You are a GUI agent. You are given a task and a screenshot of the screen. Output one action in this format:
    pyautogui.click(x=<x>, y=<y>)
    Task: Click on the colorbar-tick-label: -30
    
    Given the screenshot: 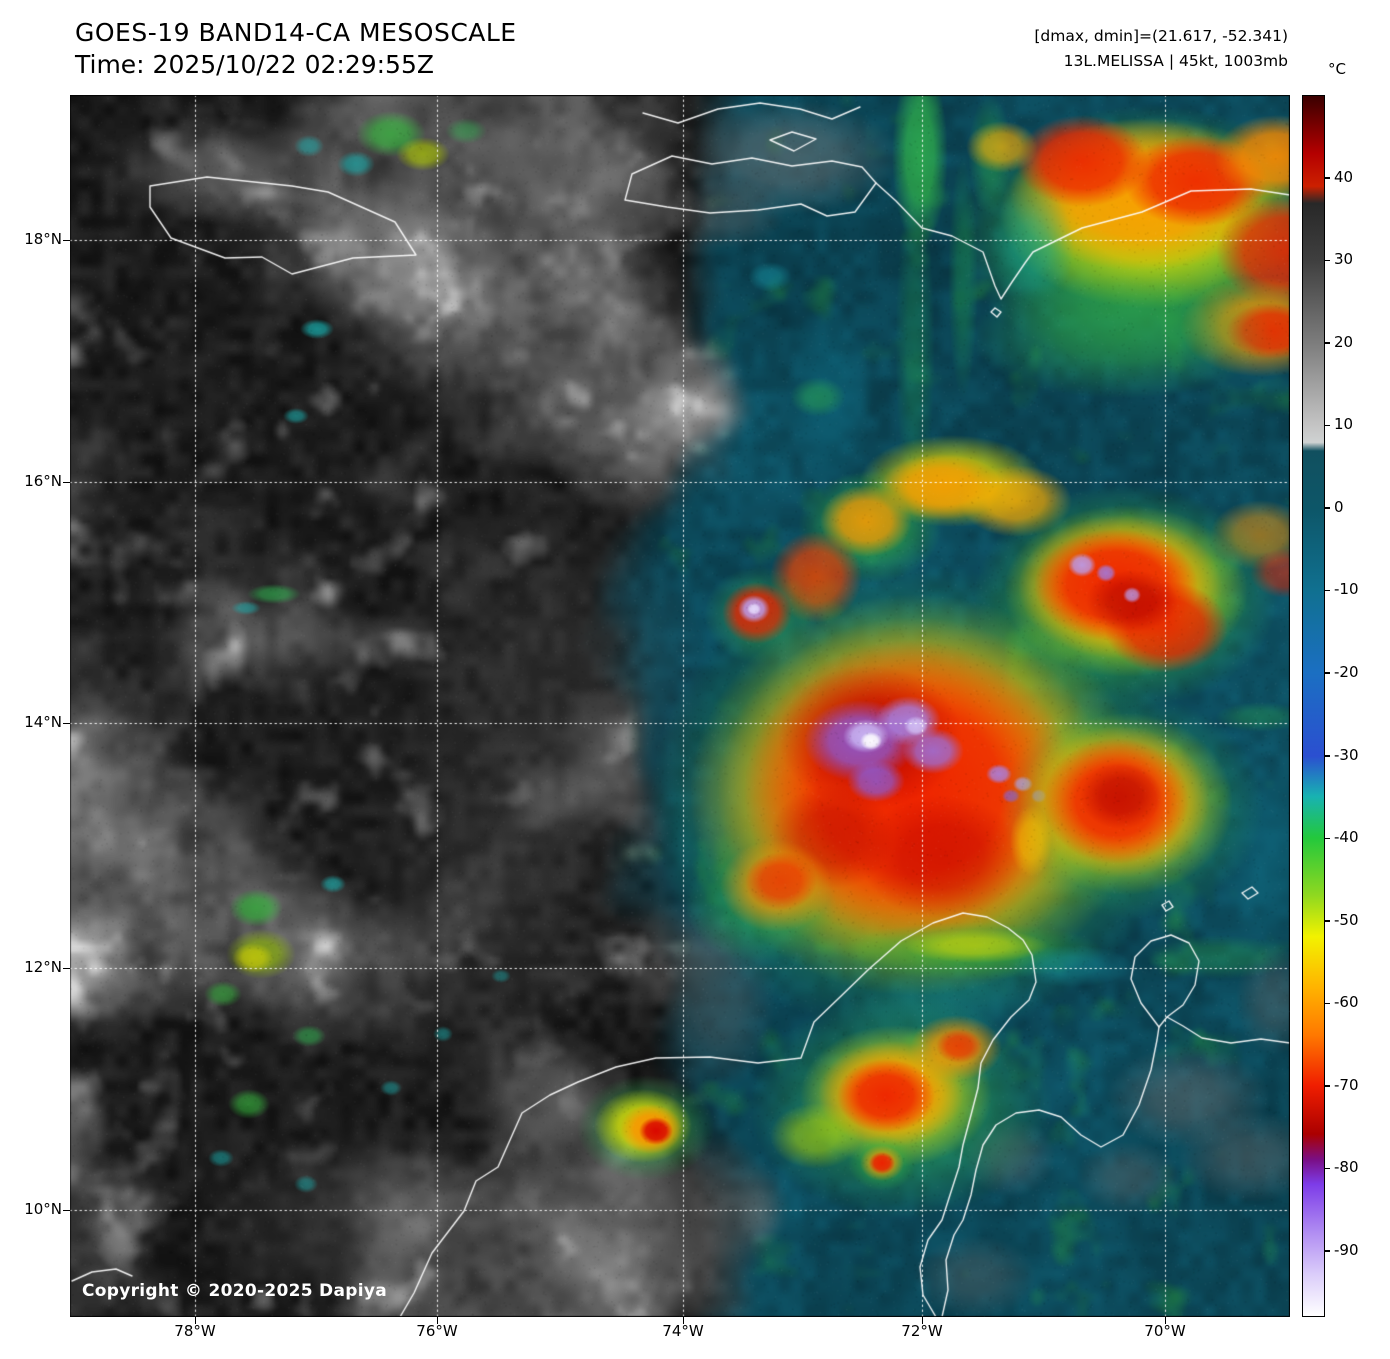 What is the action you would take?
    pyautogui.click(x=1346, y=754)
    